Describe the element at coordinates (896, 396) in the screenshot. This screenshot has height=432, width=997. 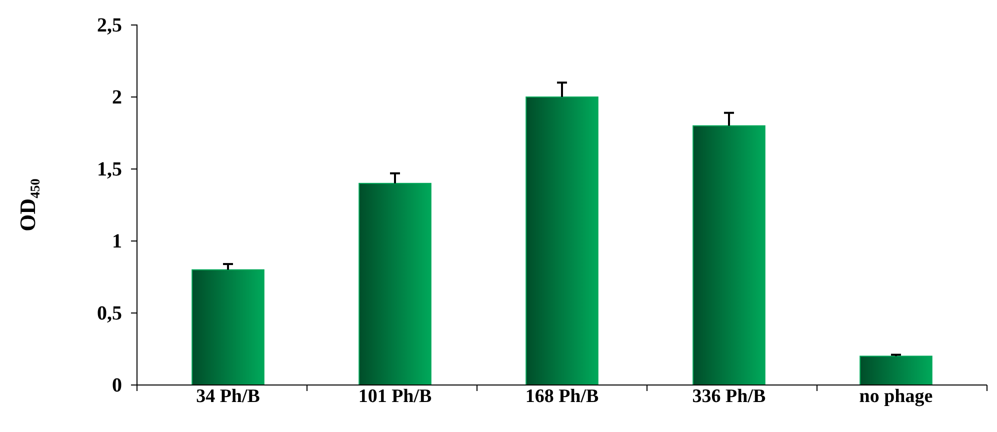
I see `x-tick-label: no phage` at that location.